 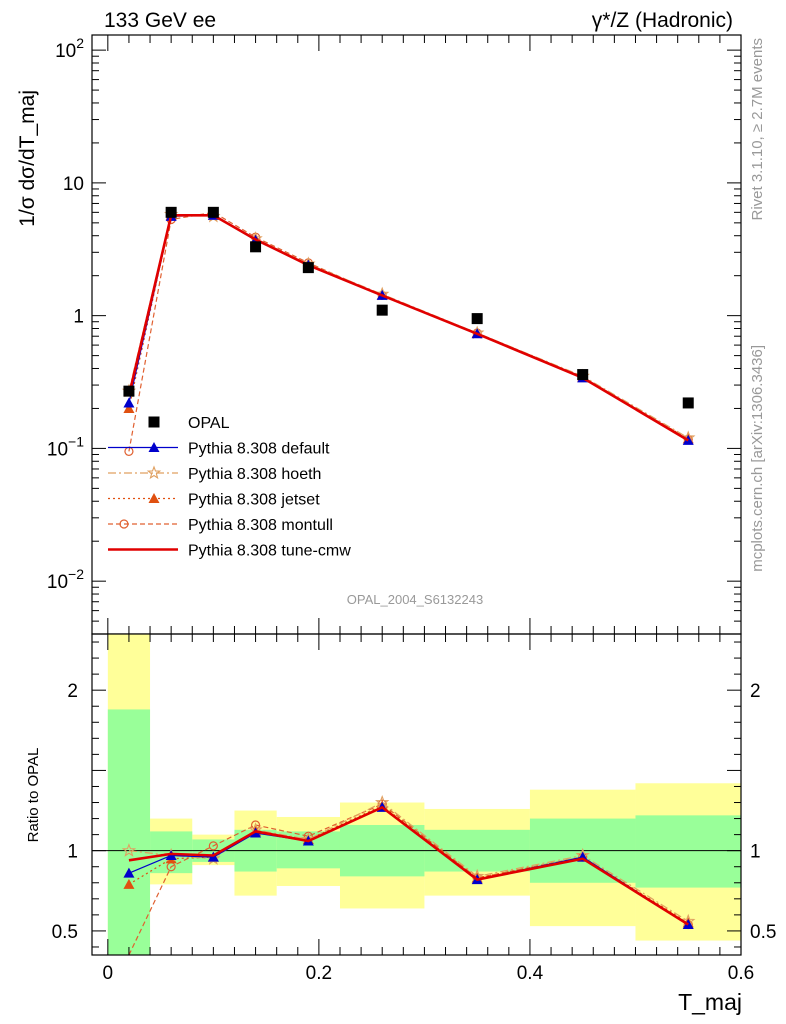 I want to click on ratio-line-tune_cmw, so click(x=408, y=865).